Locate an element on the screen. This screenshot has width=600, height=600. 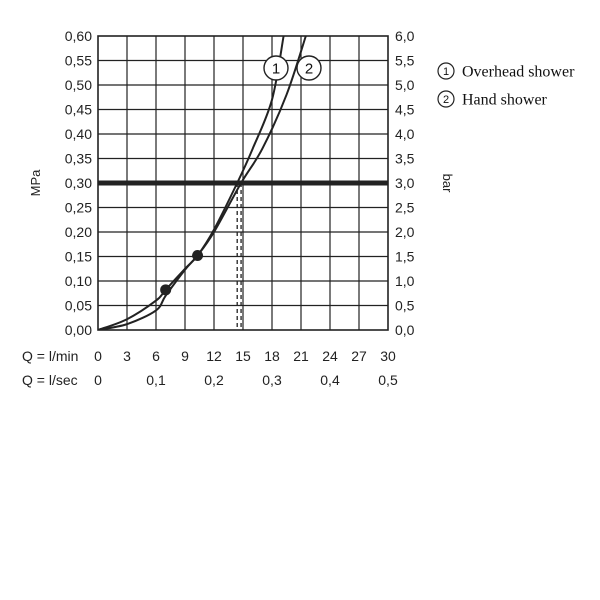
y-right-tick-label: 4,5 is located at coordinates (405, 110).